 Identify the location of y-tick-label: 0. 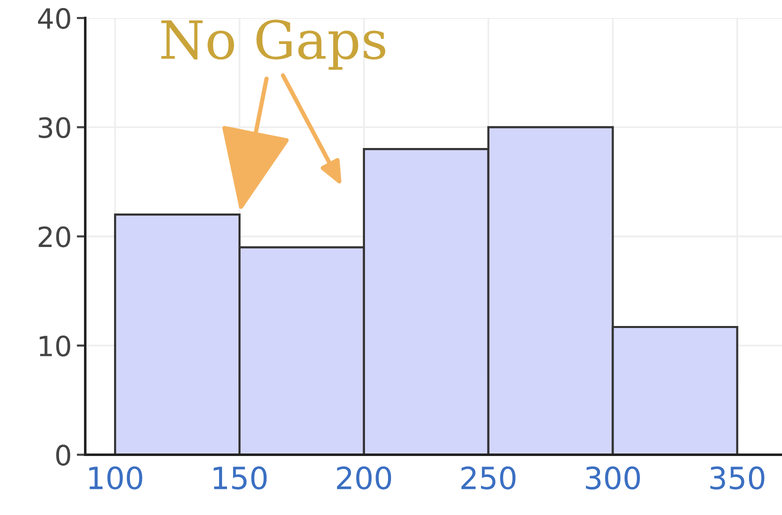
(63, 455).